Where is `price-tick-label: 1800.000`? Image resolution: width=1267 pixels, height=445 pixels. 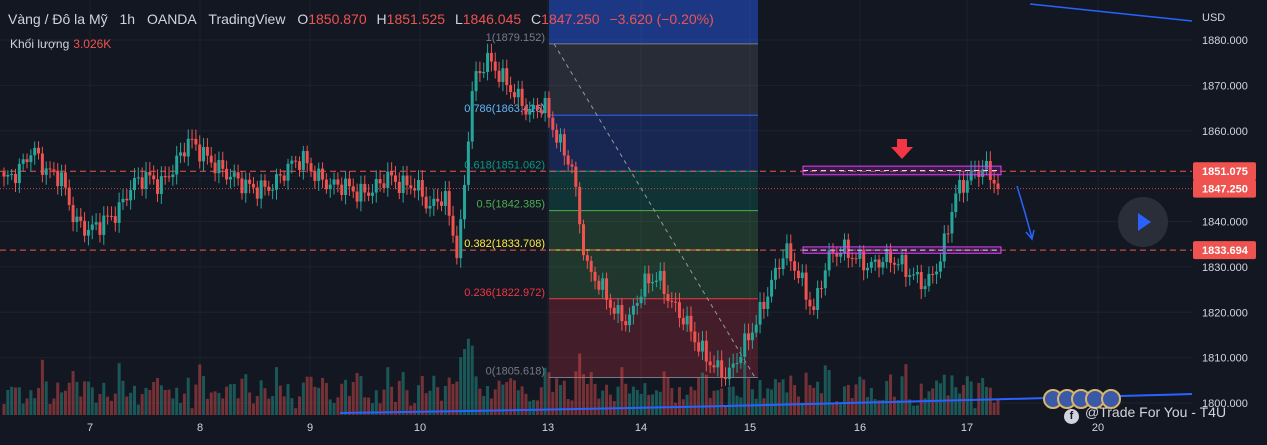
price-tick-label: 1800.000 is located at coordinates (1225, 404).